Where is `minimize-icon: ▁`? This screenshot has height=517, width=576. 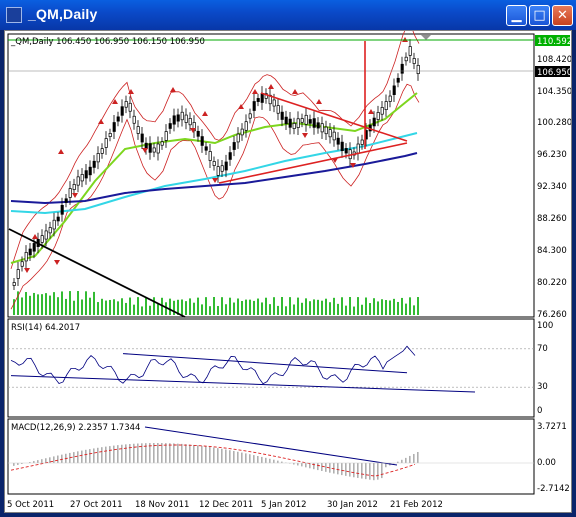
minimize-icon: ▁ is located at coordinates (516, 15).